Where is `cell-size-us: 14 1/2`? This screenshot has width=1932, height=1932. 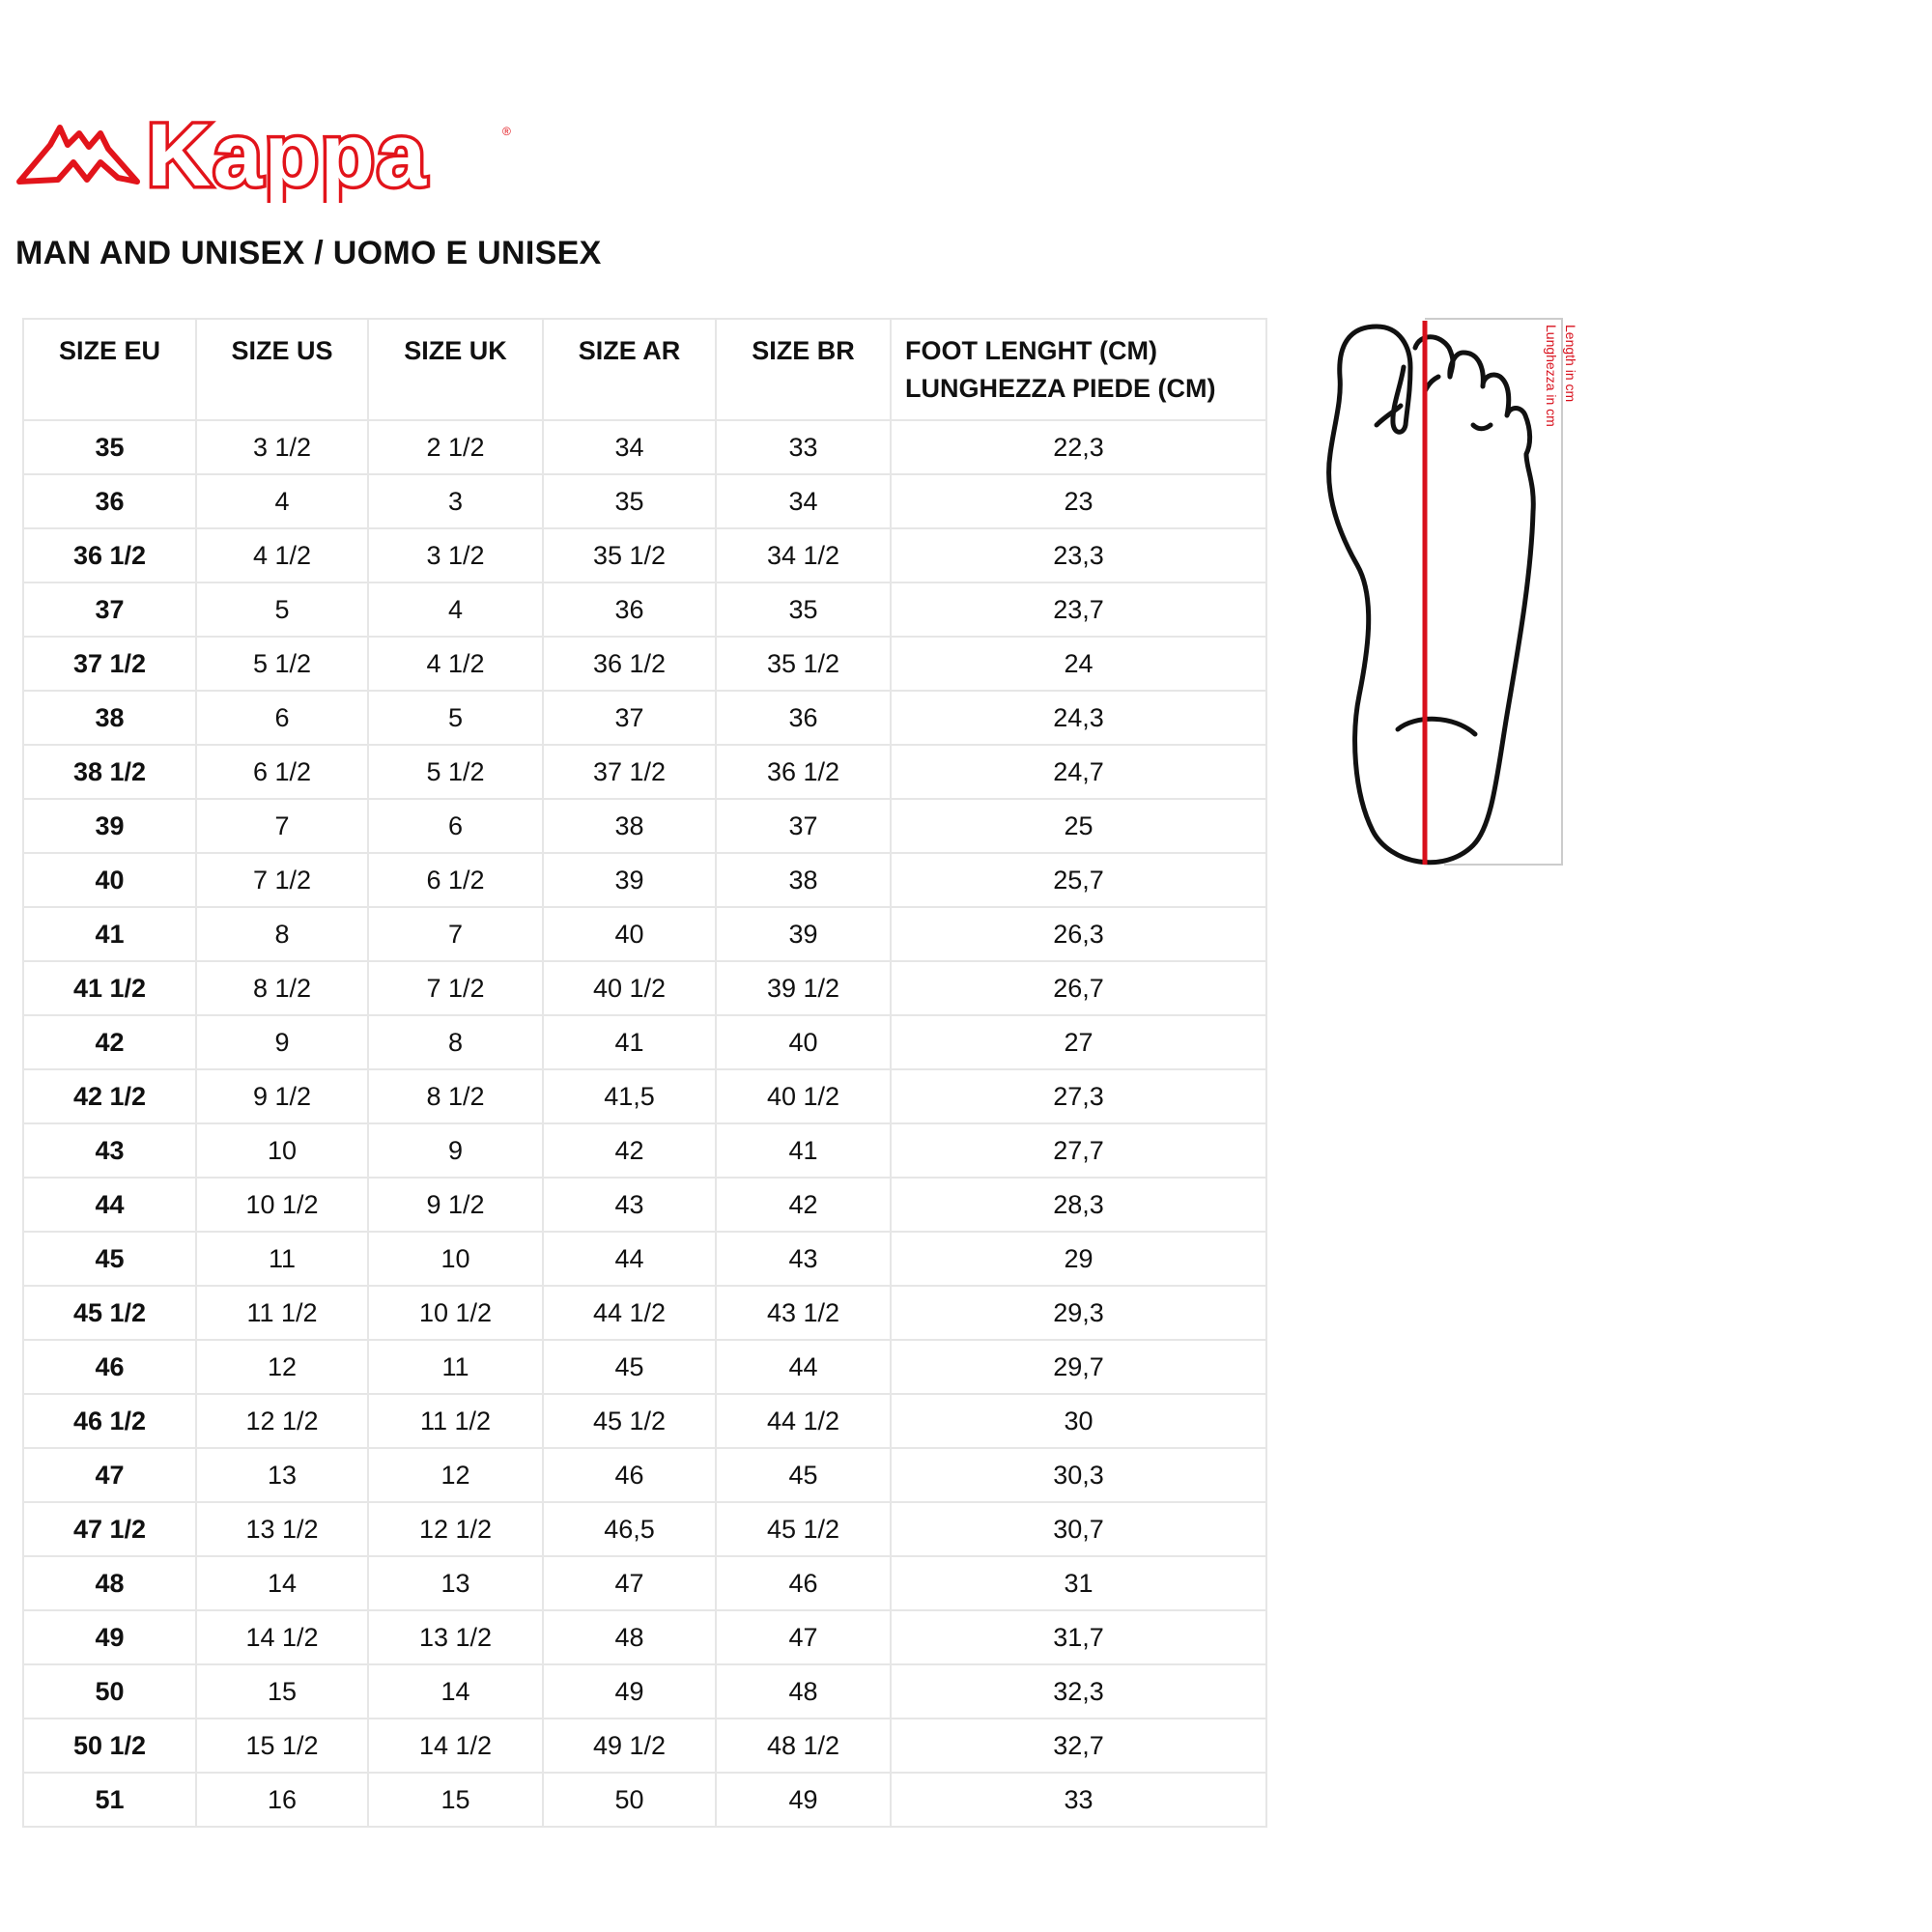
cell-size-us: 14 1/2 is located at coordinates (282, 1637).